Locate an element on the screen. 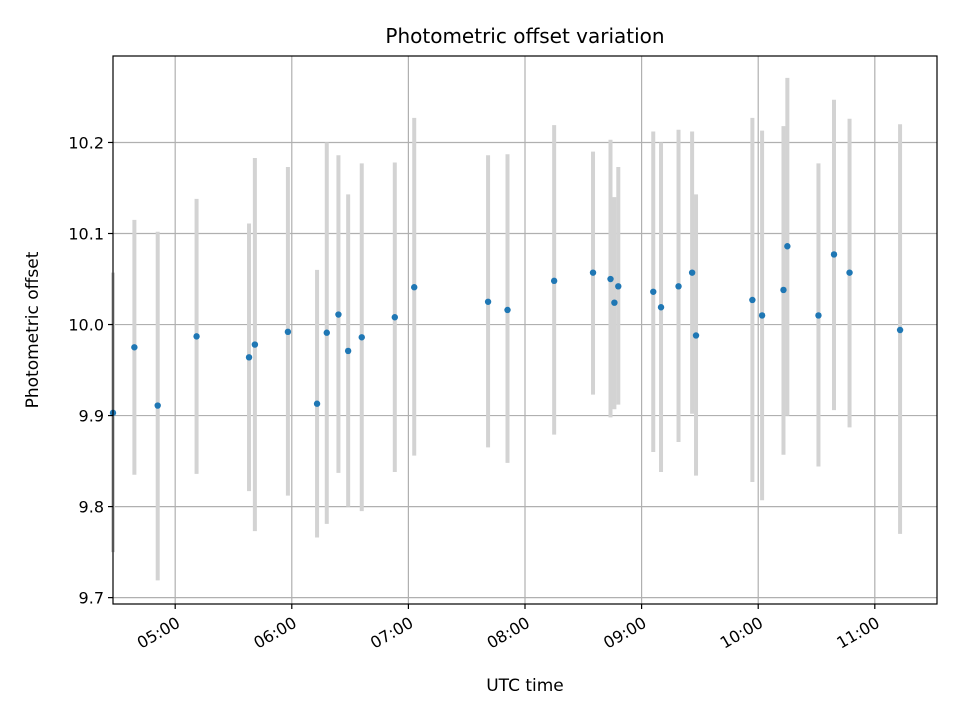  y-tick-label: 10.2 is located at coordinates (86, 142).